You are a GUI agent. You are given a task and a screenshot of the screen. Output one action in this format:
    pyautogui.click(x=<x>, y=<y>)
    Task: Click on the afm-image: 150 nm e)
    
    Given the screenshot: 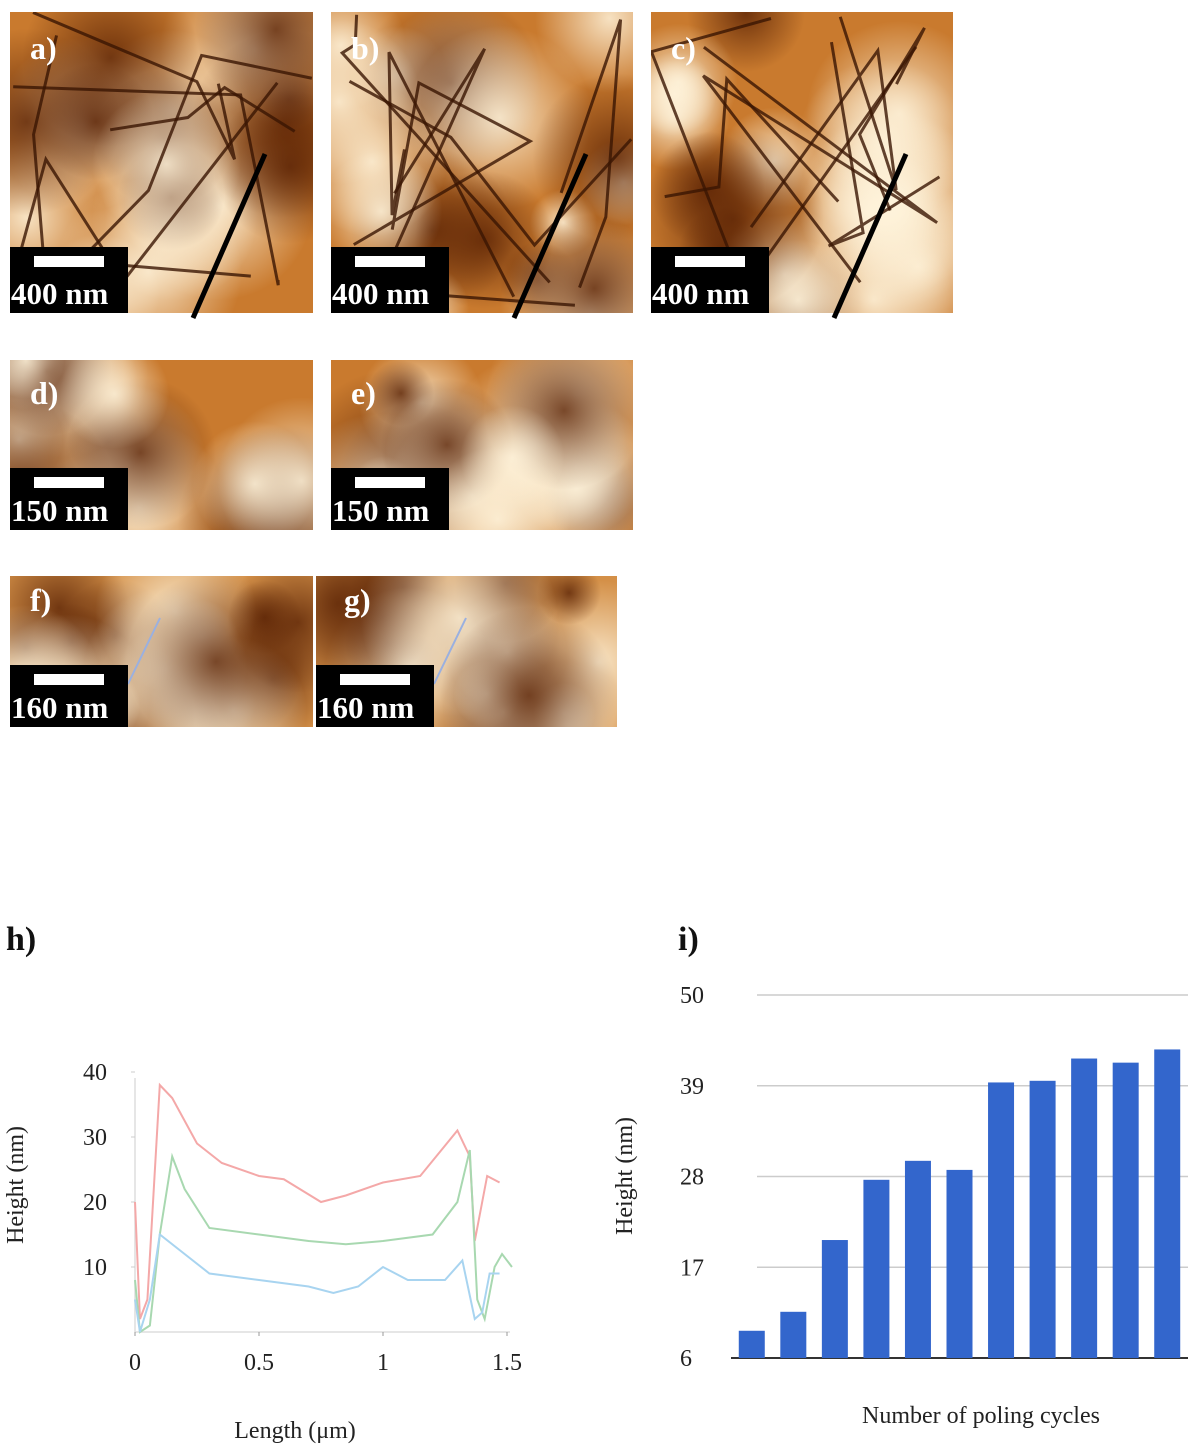 What is the action you would take?
    pyautogui.click(x=482, y=445)
    